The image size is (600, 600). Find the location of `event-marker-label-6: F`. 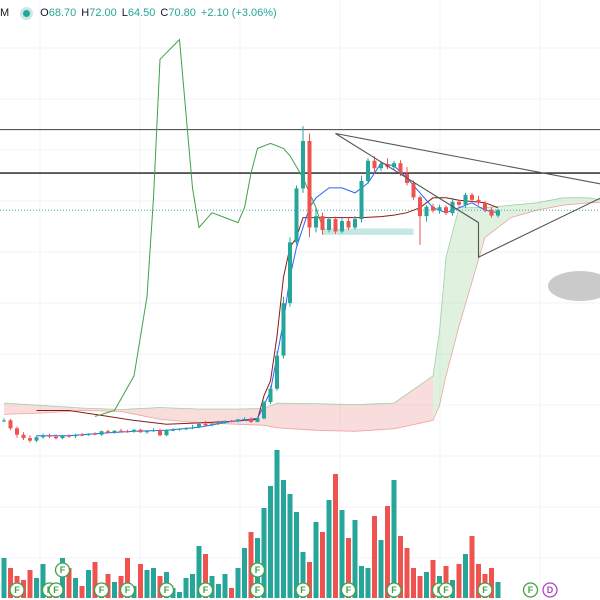

event-marker-label-6: F is located at coordinates (167, 590).